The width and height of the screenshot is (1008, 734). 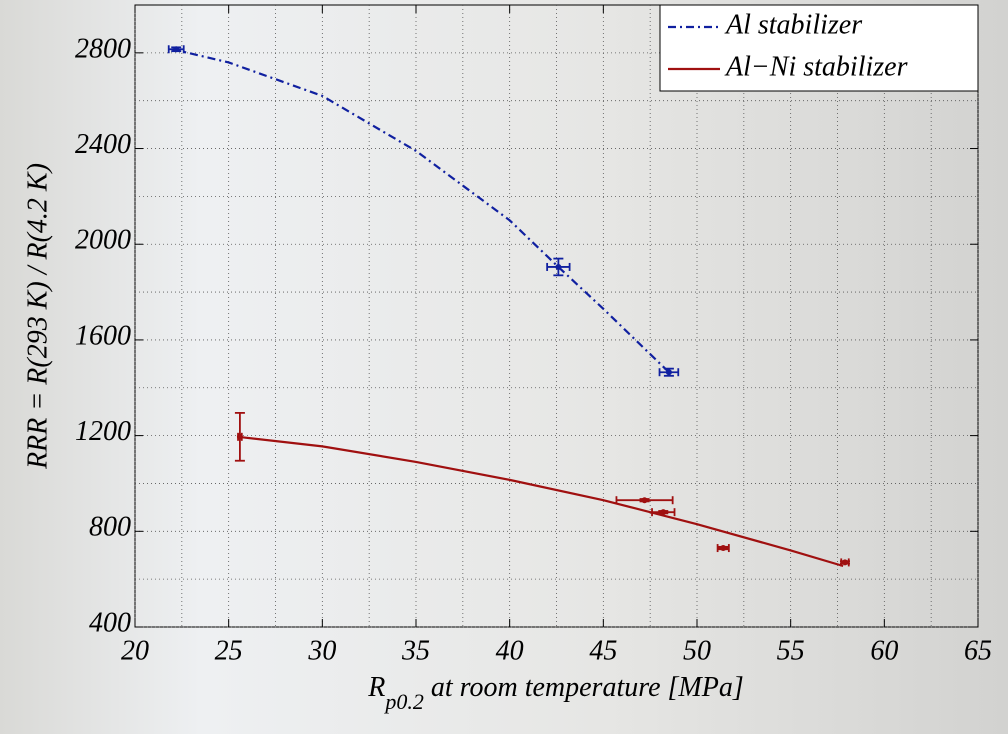 What do you see at coordinates (110, 527) in the screenshot?
I see `y-tick-label: 800` at bounding box center [110, 527].